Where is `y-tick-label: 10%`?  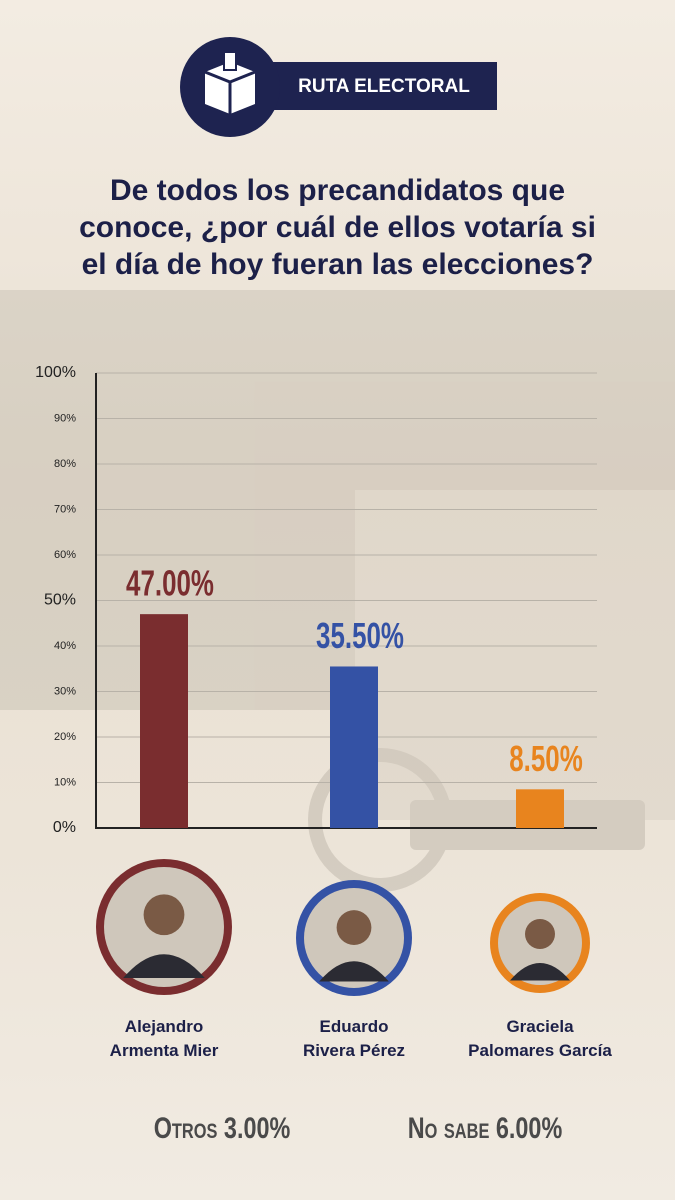
y-tick-label: 10% is located at coordinates (65, 782).